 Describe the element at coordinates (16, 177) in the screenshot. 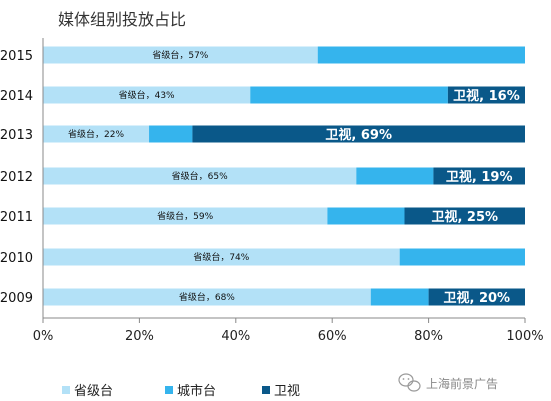

I see `category-label-2012: 2012` at that location.